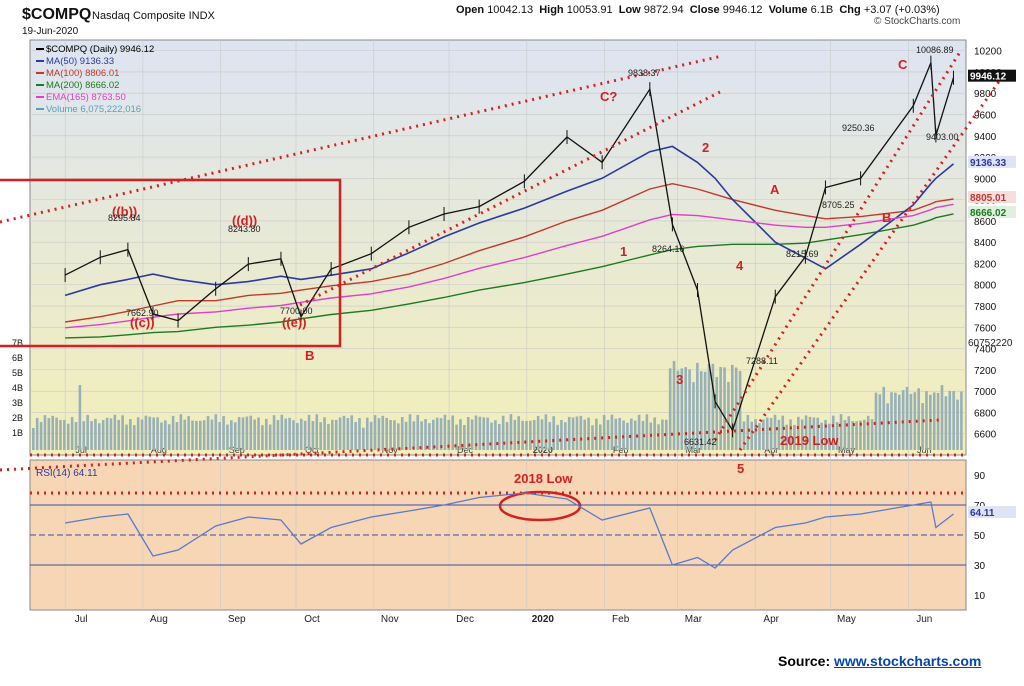 The width and height of the screenshot is (1024, 686). I want to click on chart-annotation: 7662.90, so click(142, 313).